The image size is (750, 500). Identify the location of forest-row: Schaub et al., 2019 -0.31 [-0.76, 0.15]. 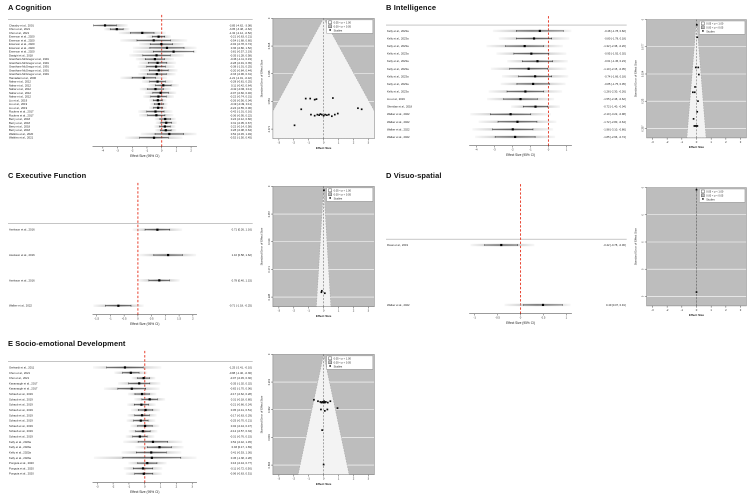
(130, 437).